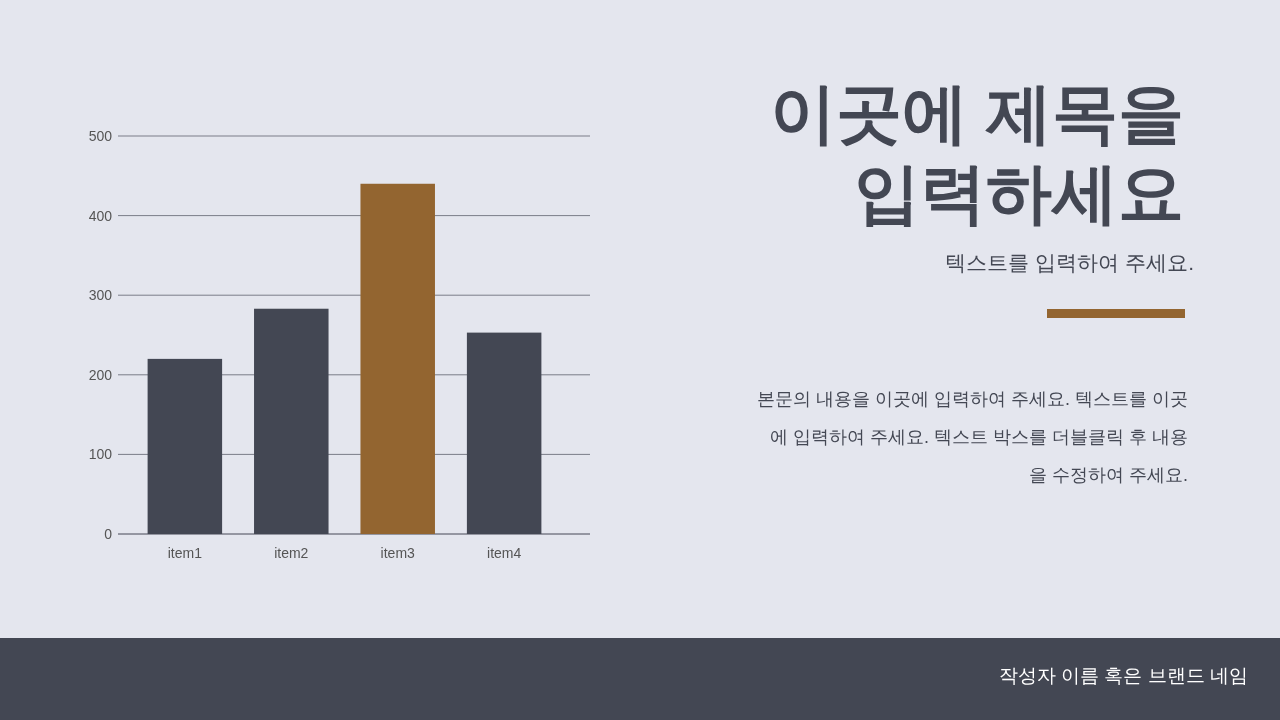  What do you see at coordinates (100, 295) in the screenshot?
I see `y-tick-label: 300` at bounding box center [100, 295].